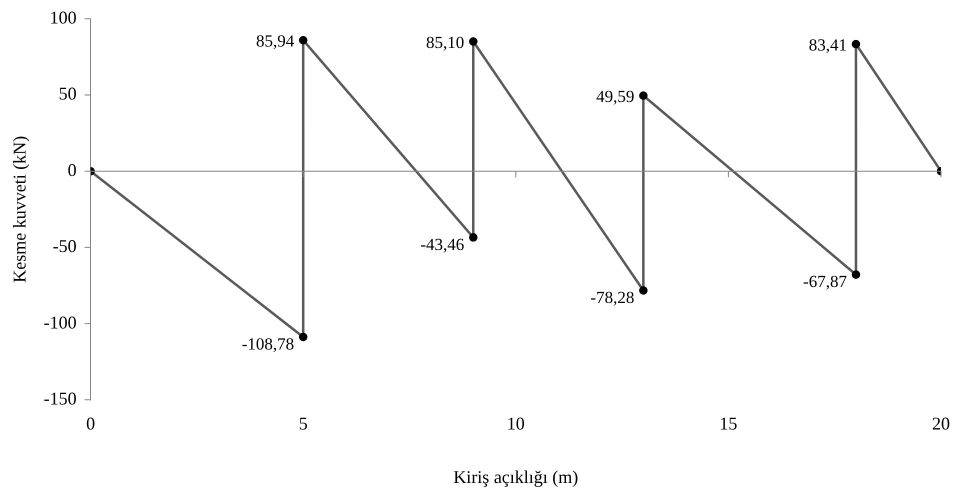  What do you see at coordinates (60, 398) in the screenshot?
I see `y-tick-label: -150` at bounding box center [60, 398].